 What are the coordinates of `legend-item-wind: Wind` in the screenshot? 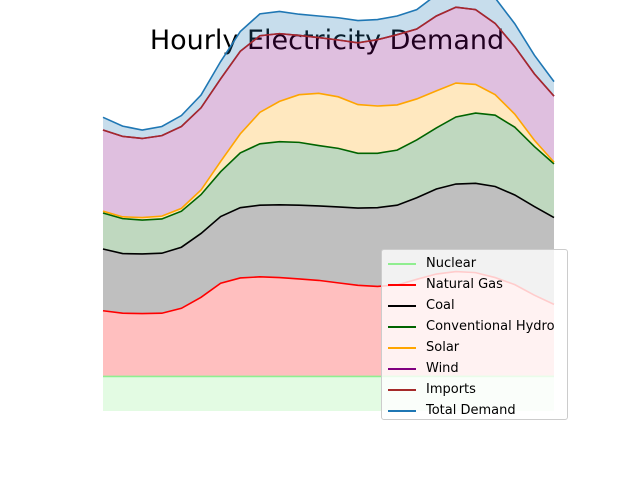 It's located at (474, 368).